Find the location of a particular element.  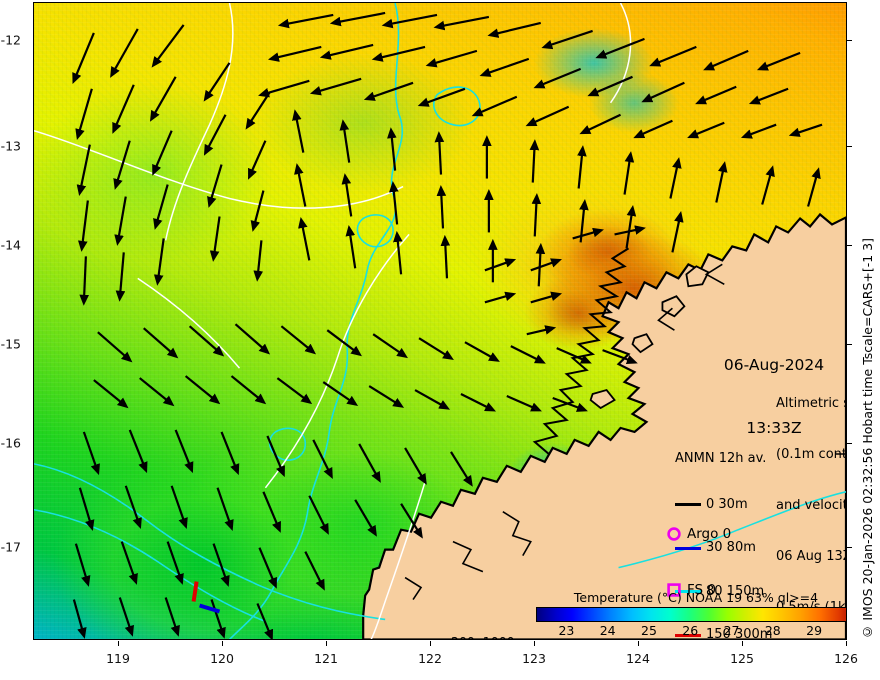

x-tick-label: 124 is located at coordinates (638, 658).